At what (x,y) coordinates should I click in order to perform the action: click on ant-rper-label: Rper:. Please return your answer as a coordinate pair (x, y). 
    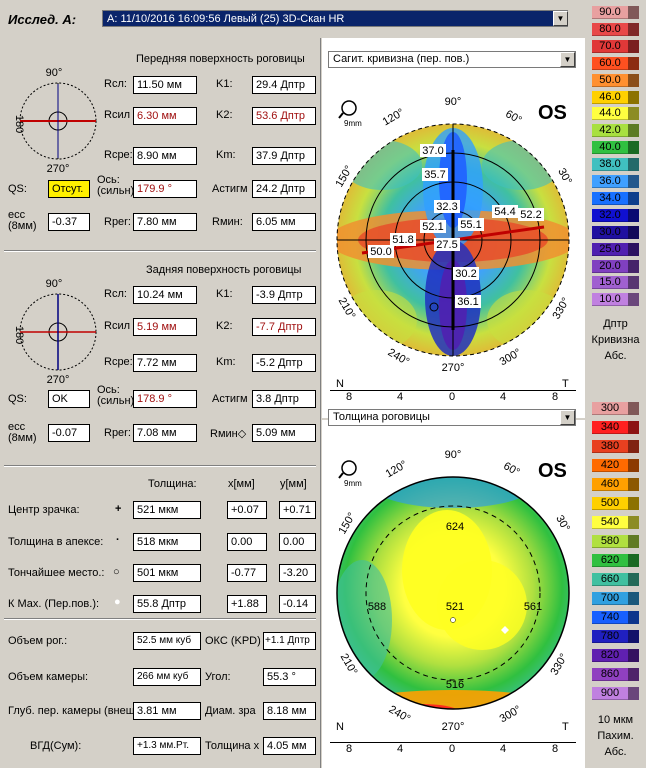
    Looking at the image, I should click on (117, 222).